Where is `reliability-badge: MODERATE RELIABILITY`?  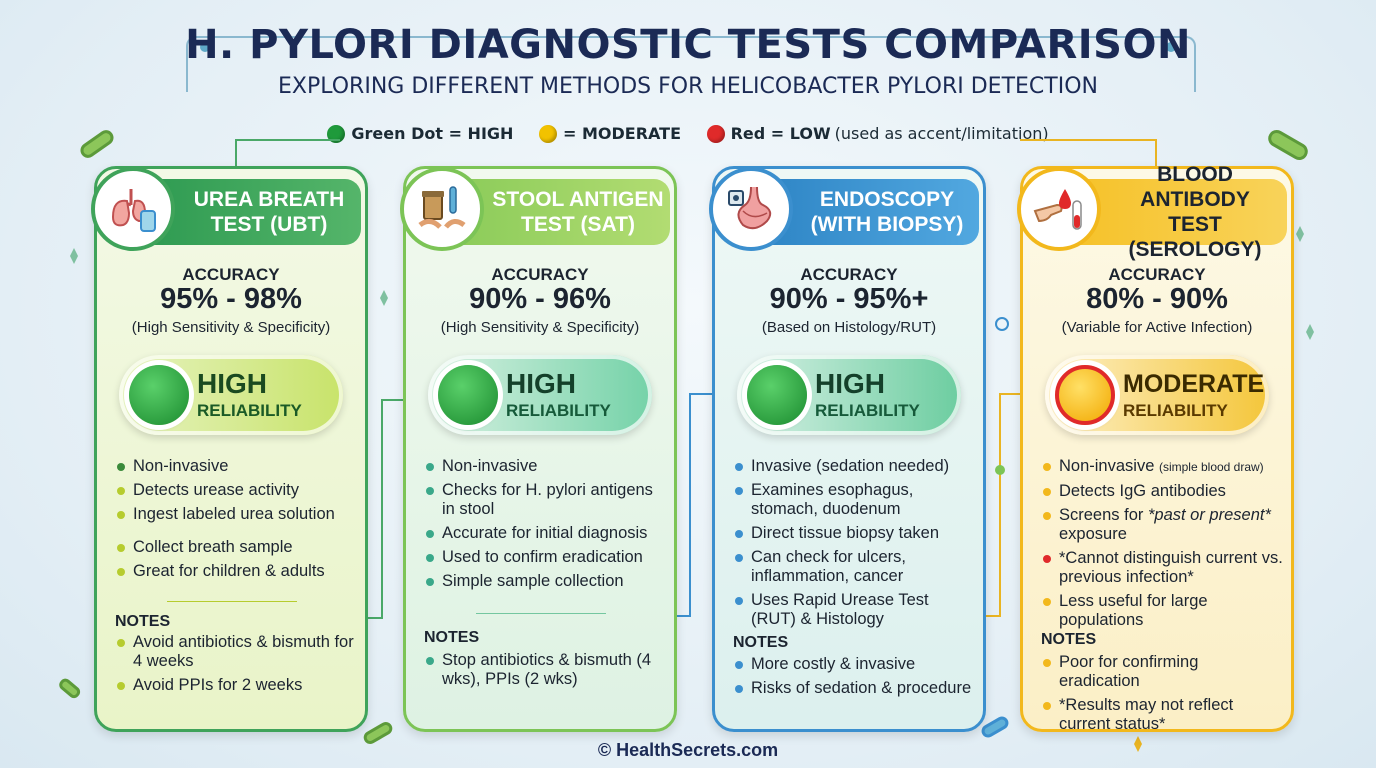
reliability-badge: MODERATE RELIABILITY is located at coordinates (1157, 395).